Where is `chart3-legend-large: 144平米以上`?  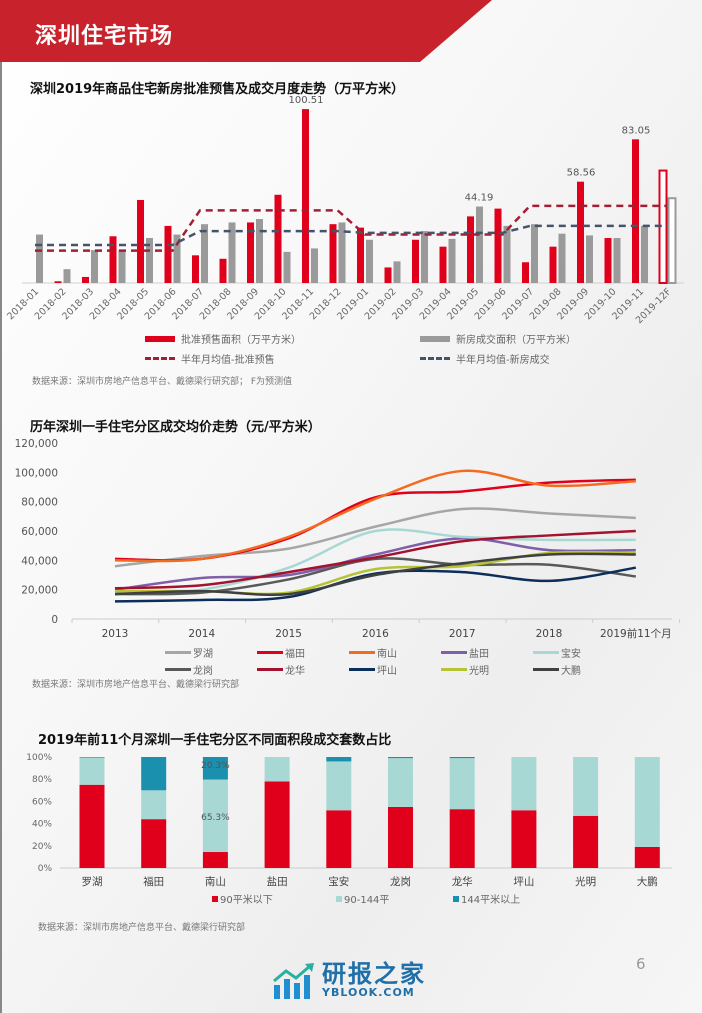 chart3-legend-large: 144平米以上 is located at coordinates (486, 898).